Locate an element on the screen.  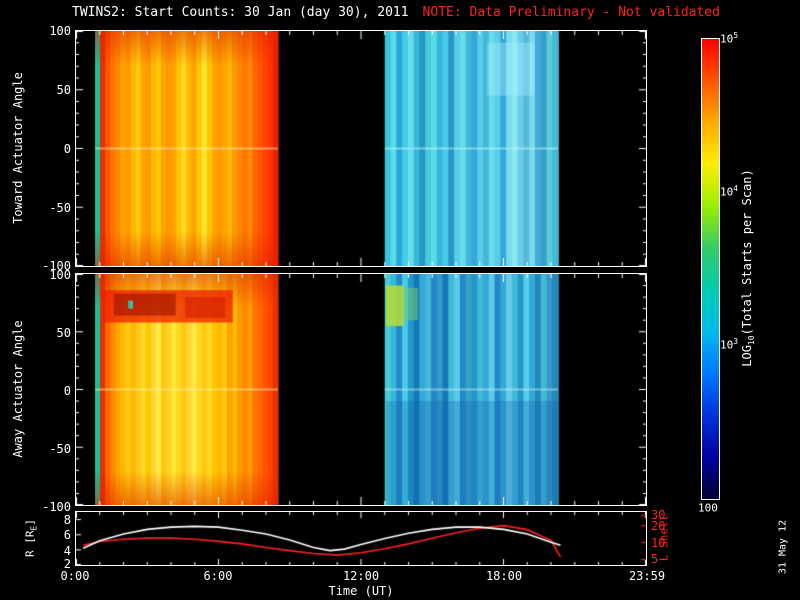
xtick-1800: 18:00 is located at coordinates (504, 576).